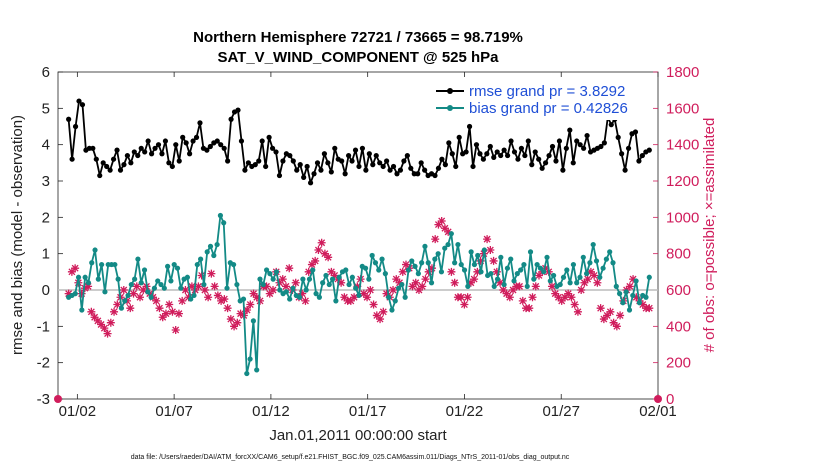  Describe the element at coordinates (358, 435) in the screenshot. I see `x-axis-label: Jan.01,2011 00:00:00 start` at that location.